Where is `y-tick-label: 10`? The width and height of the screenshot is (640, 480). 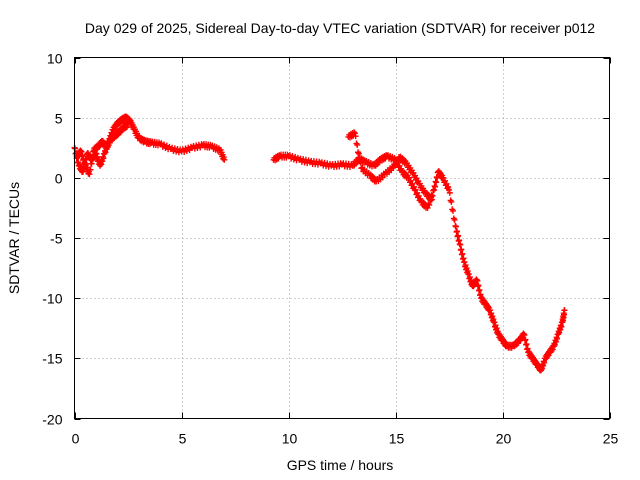 y-tick-label: 10 is located at coordinates (55, 59).